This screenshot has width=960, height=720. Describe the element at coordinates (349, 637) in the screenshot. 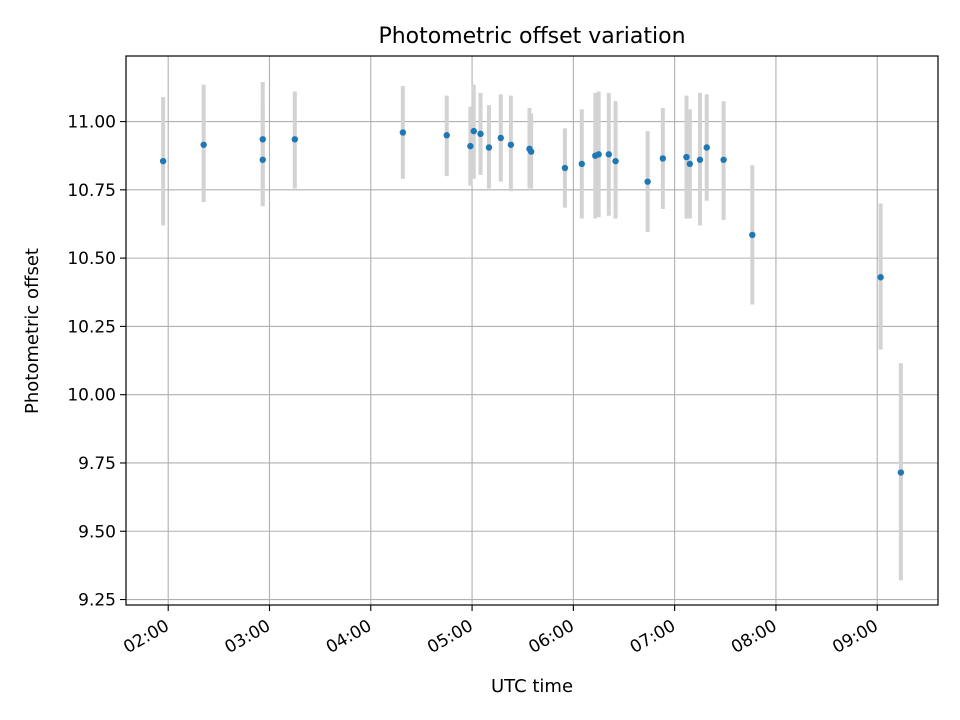

I see `x-tick-label: 04:00` at that location.